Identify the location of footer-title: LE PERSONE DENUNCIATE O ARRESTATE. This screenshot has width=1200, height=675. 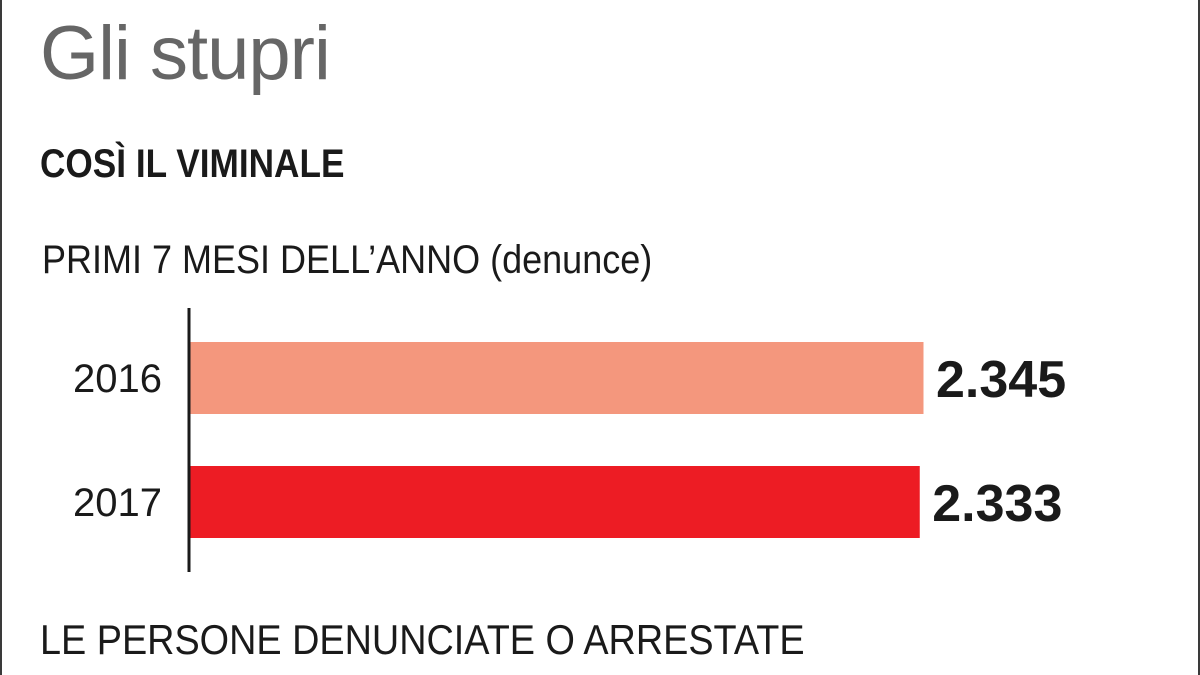
(422, 639).